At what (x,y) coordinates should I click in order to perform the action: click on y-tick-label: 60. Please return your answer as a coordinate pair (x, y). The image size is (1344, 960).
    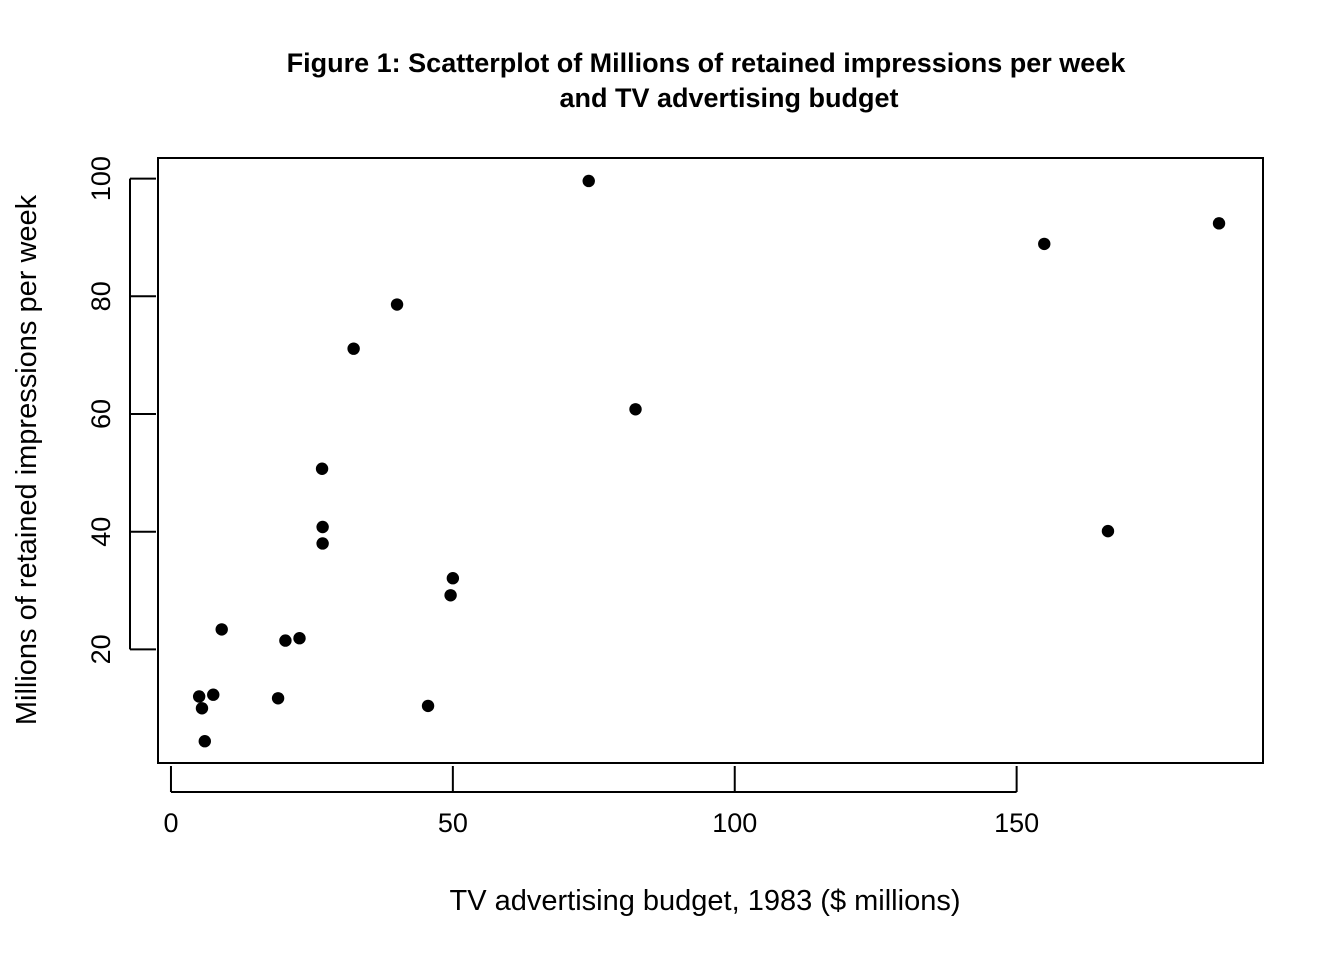
    Looking at the image, I should click on (101, 414).